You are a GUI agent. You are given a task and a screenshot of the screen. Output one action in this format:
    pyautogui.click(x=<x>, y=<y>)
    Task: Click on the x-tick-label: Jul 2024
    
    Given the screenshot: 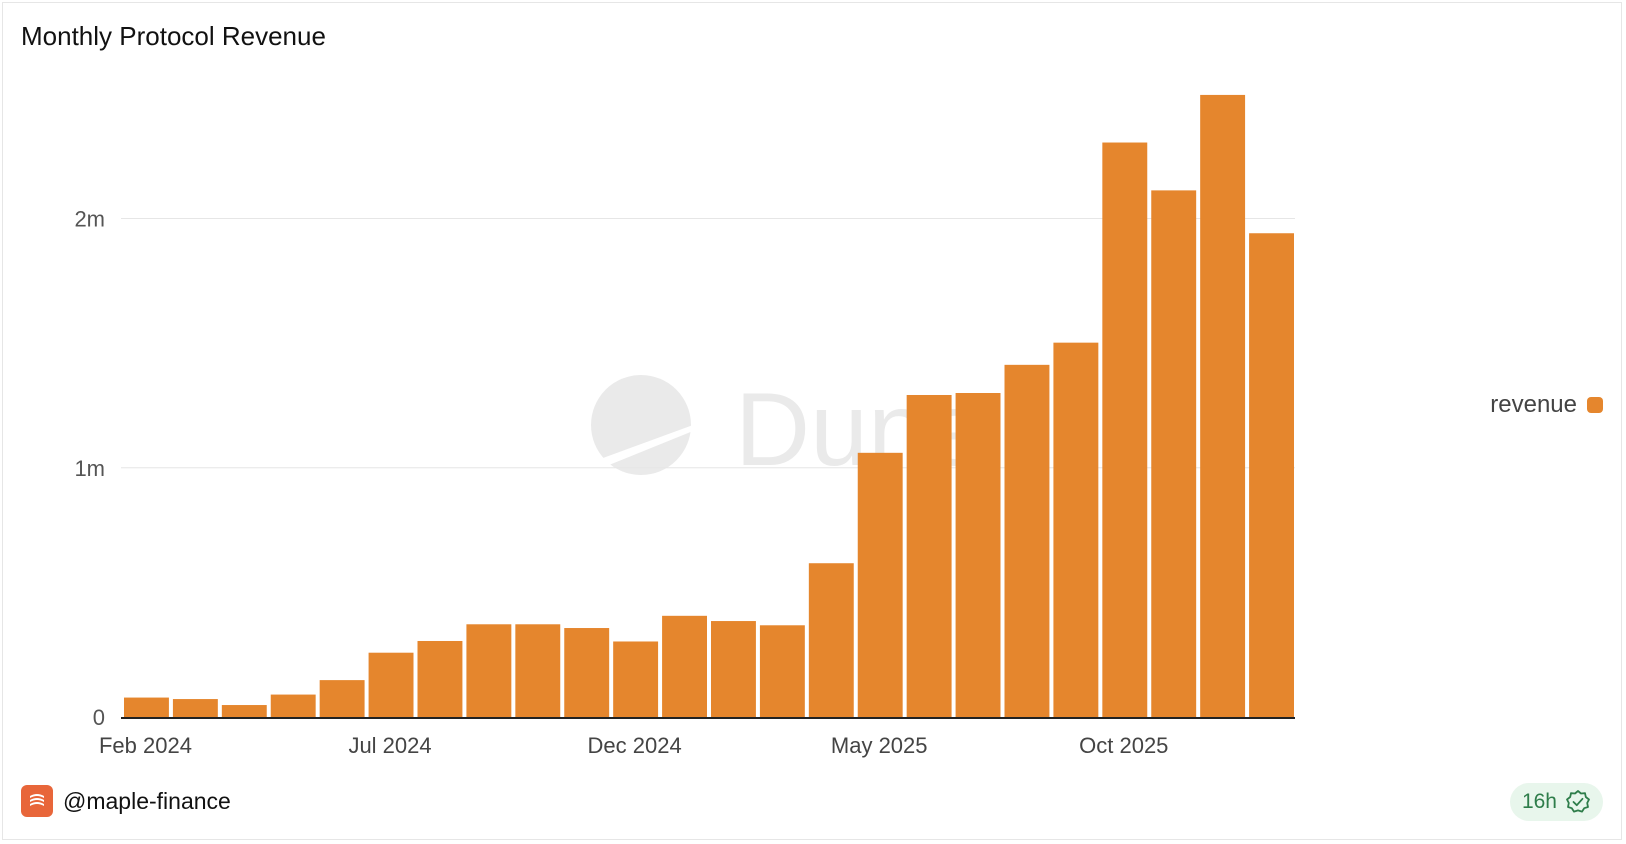 What is the action you would take?
    pyautogui.click(x=389, y=745)
    